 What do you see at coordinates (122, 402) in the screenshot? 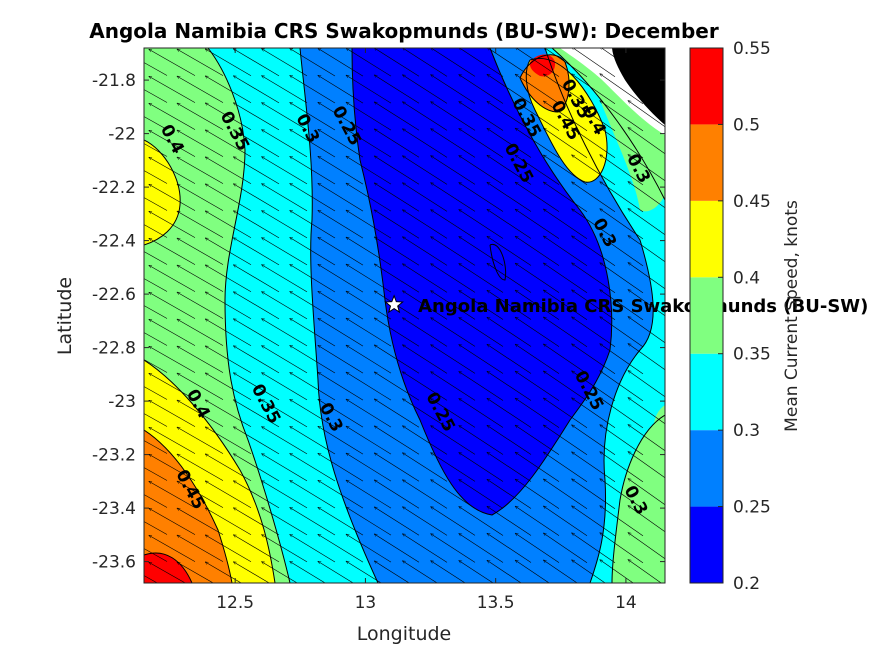
I see `y-tick-label: -23` at bounding box center [122, 402].